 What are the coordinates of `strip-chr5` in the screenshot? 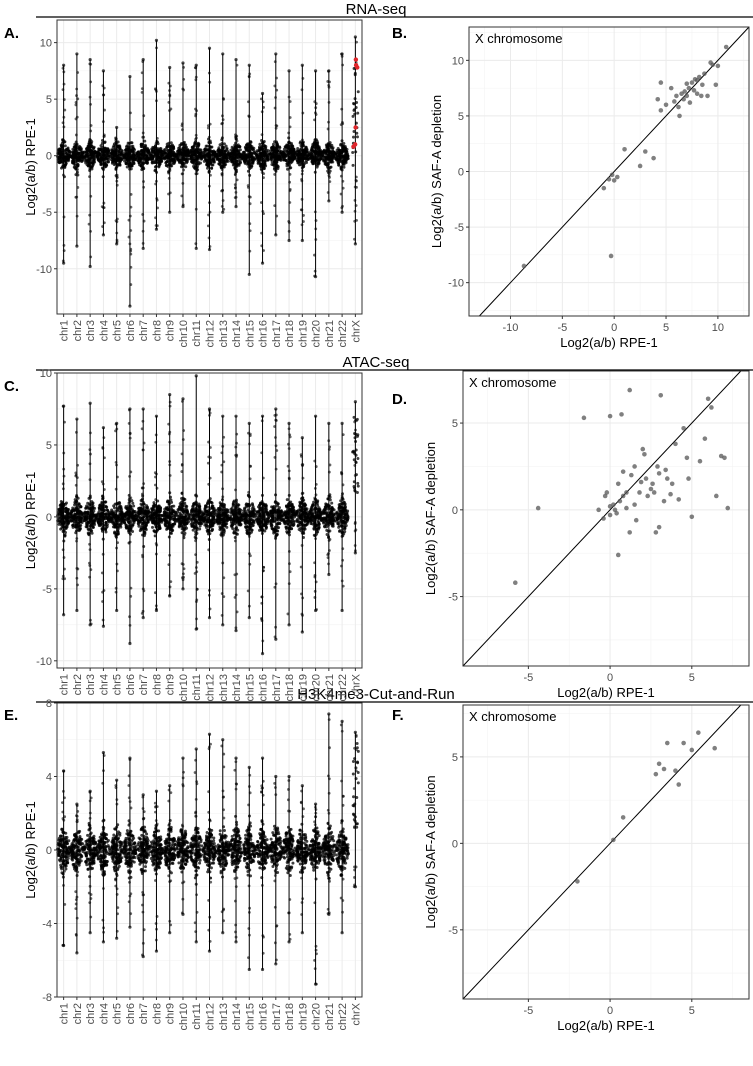 It's located at (117, 185).